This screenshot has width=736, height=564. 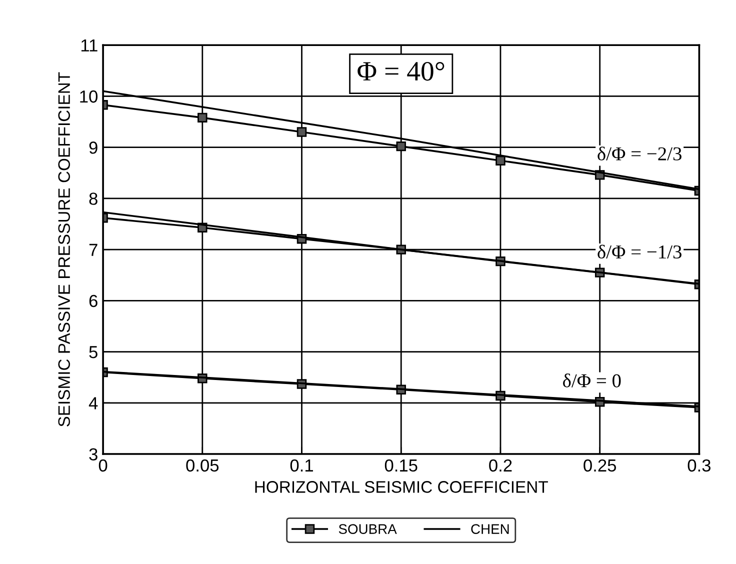 I want to click on legend-label: CHEN, so click(x=490, y=529).